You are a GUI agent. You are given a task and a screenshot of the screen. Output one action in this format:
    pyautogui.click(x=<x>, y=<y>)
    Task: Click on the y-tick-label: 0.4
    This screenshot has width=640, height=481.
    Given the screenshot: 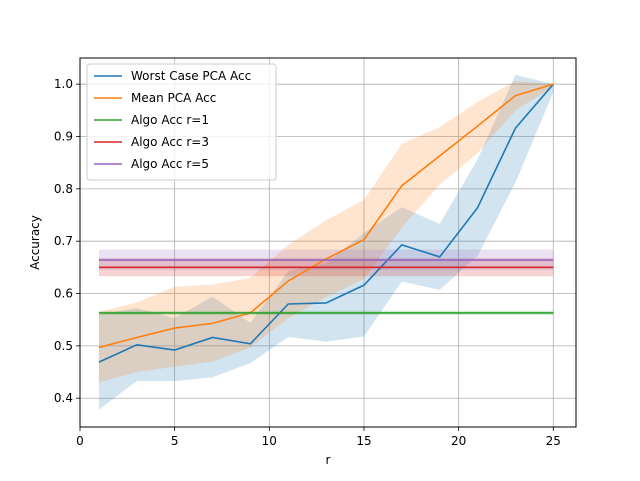 What is the action you would take?
    pyautogui.click(x=63, y=398)
    